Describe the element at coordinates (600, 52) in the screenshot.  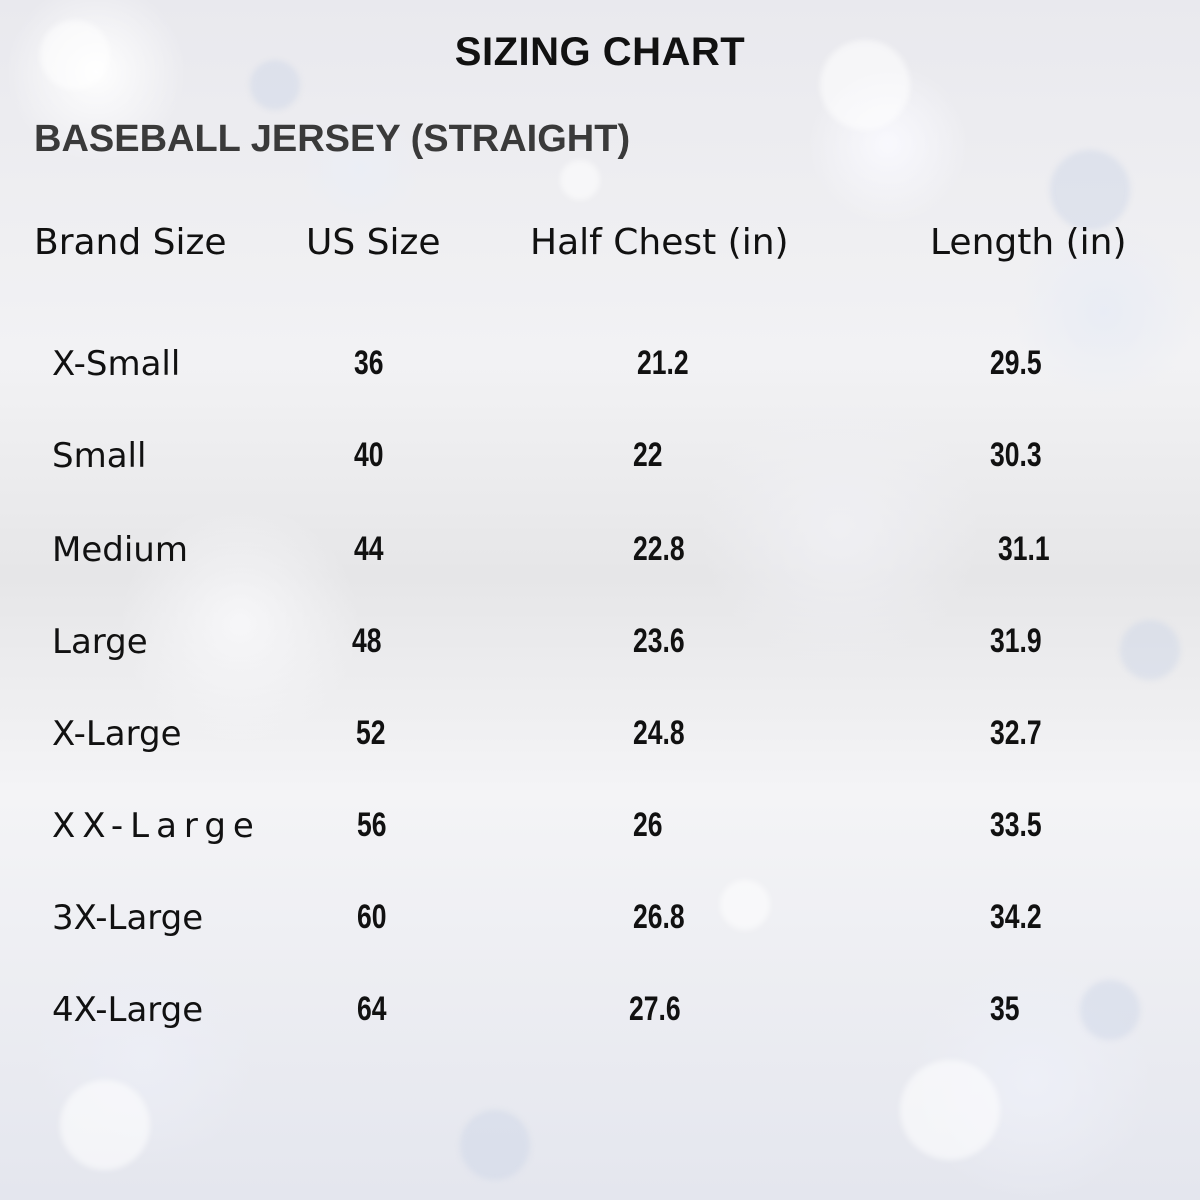
I see `page-title: SIZING CHART` at that location.